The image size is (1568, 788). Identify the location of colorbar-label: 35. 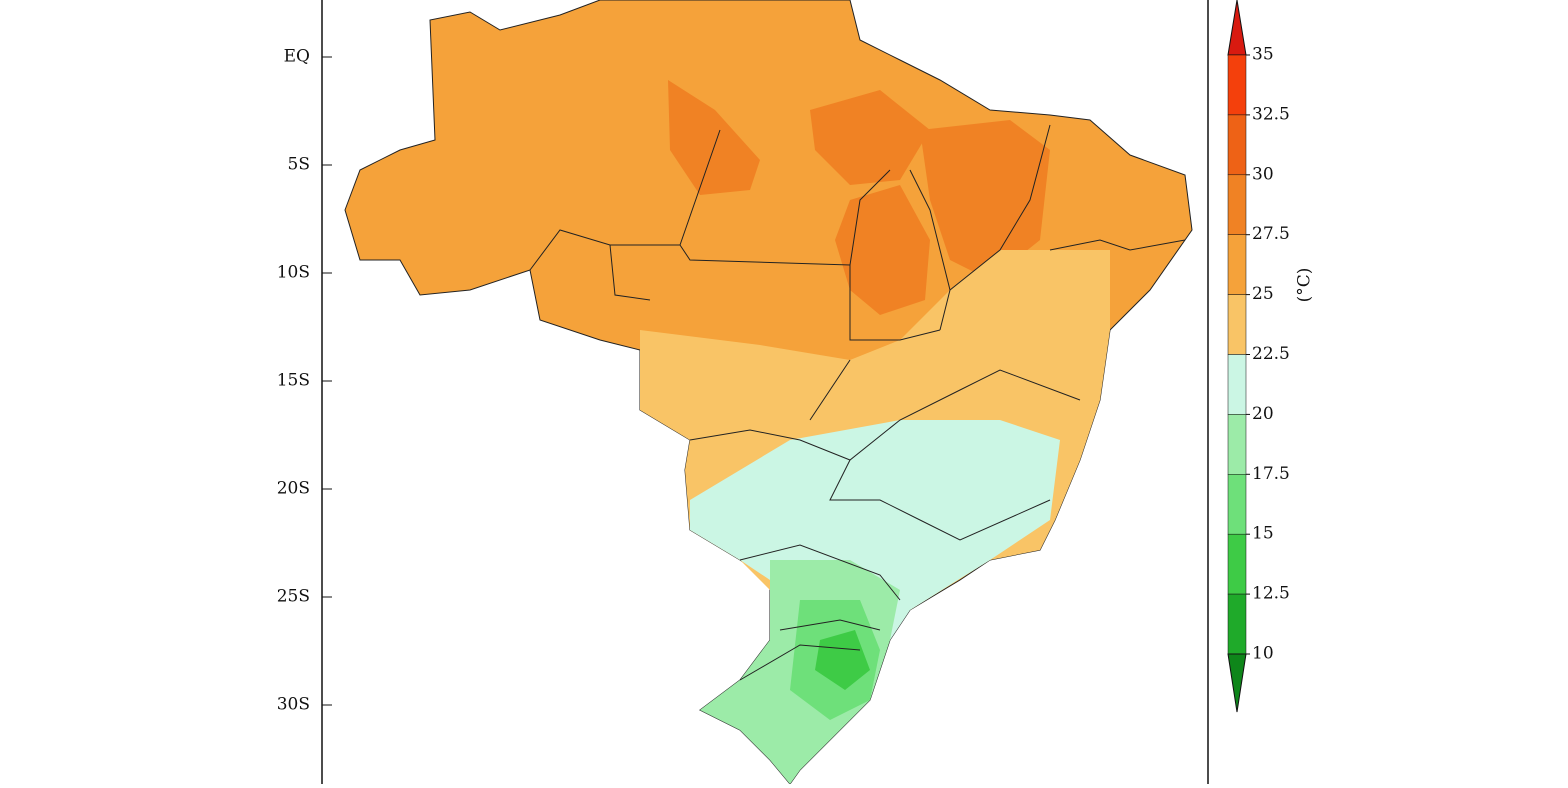
(1263, 55).